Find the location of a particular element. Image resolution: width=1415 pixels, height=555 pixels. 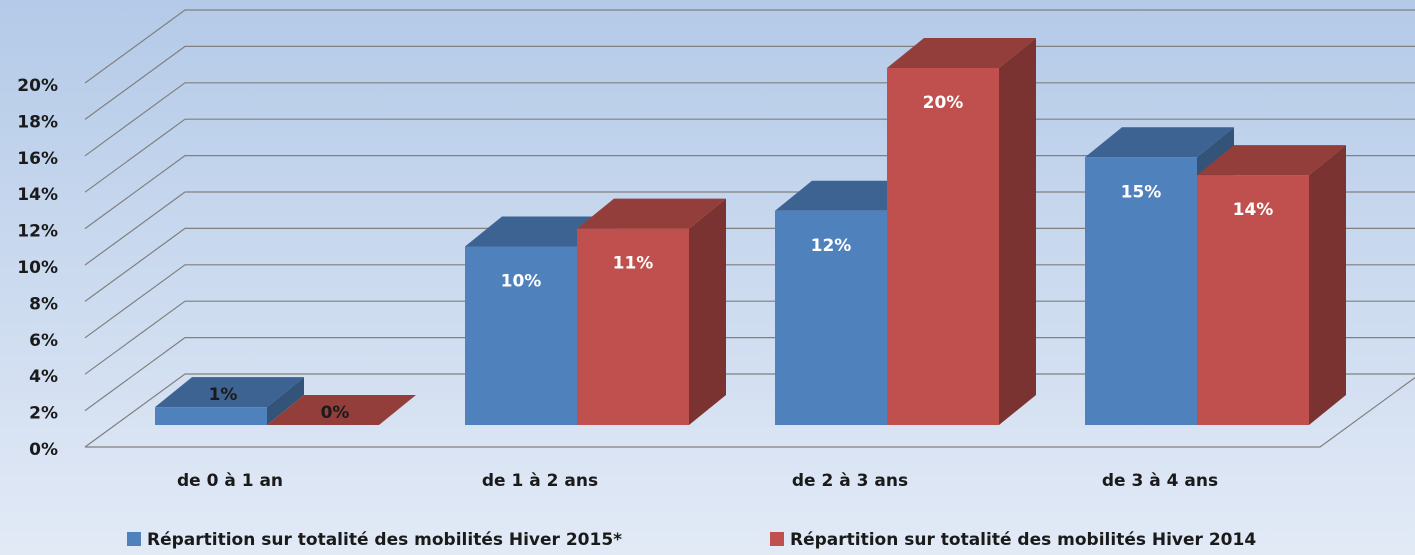

value-label: 0% is located at coordinates (335, 413).